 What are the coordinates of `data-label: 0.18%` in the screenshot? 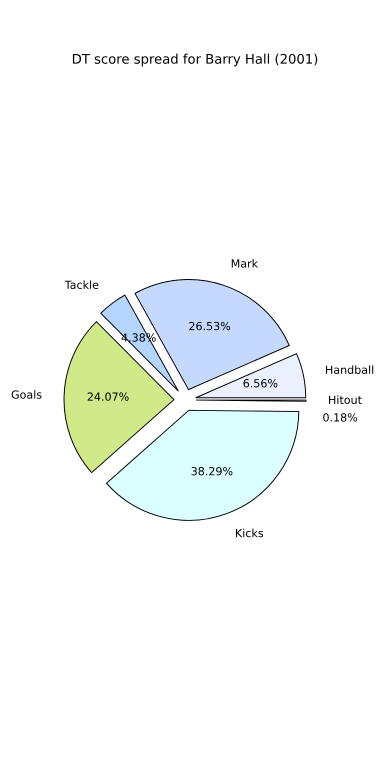 It's located at (340, 417).